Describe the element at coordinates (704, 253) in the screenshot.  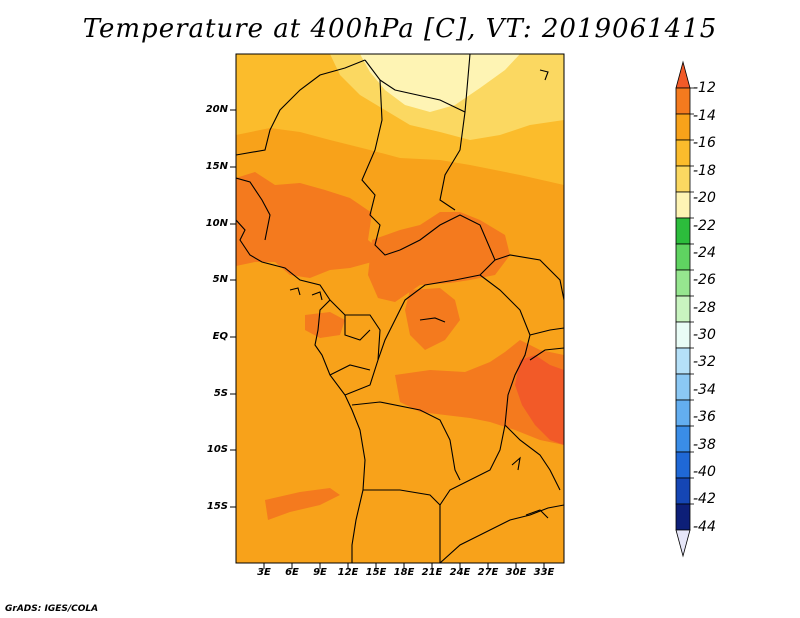
I see `colorbar-label-m24: -24` at that location.